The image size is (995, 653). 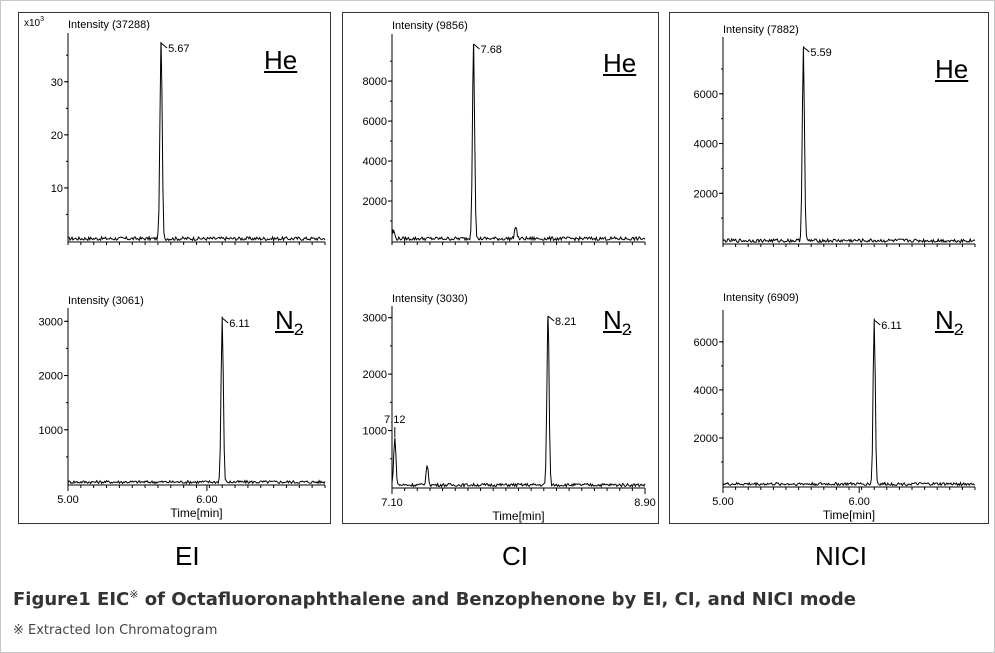 I want to click on chart-title: Intensity (7882), so click(x=761, y=30).